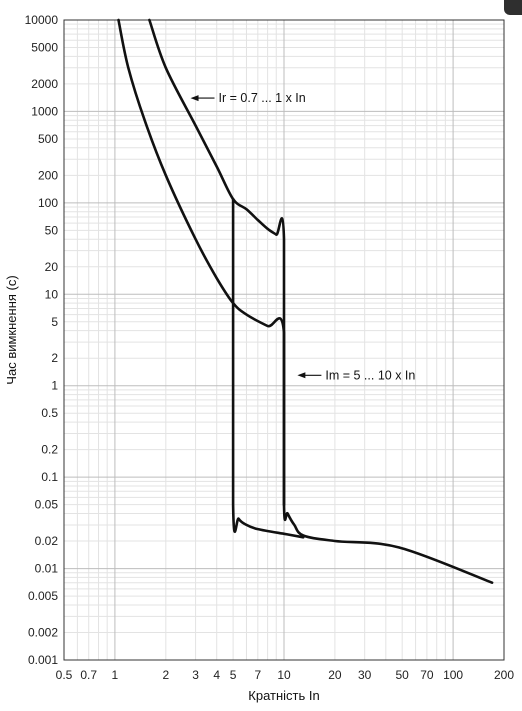  What do you see at coordinates (513, 7) in the screenshot?
I see `window-corner-tab` at bounding box center [513, 7].